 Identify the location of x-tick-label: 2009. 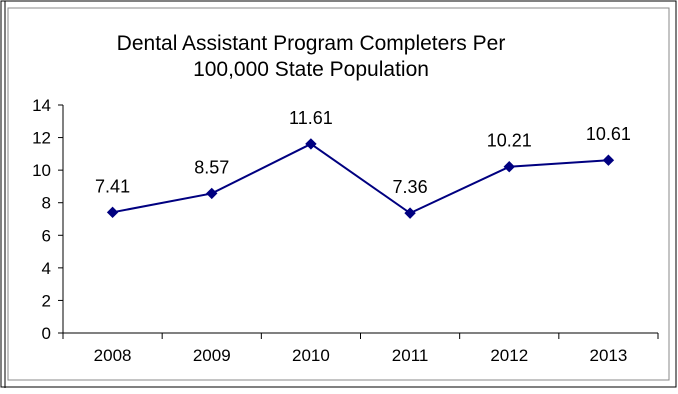
(212, 355).